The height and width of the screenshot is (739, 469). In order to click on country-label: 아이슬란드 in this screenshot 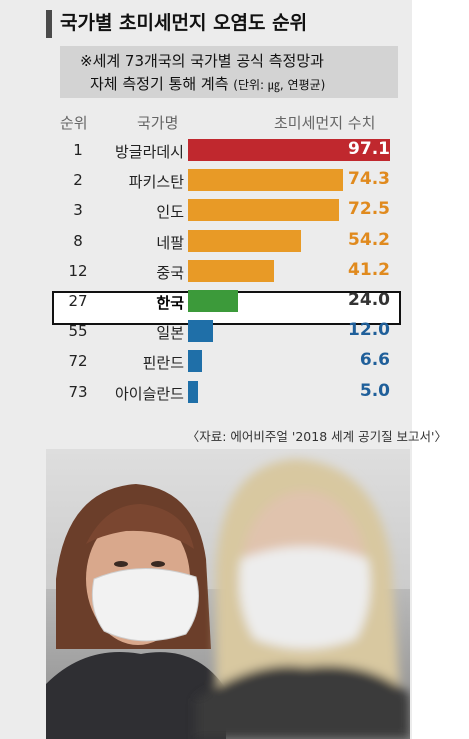, I will do `click(149, 393)`.